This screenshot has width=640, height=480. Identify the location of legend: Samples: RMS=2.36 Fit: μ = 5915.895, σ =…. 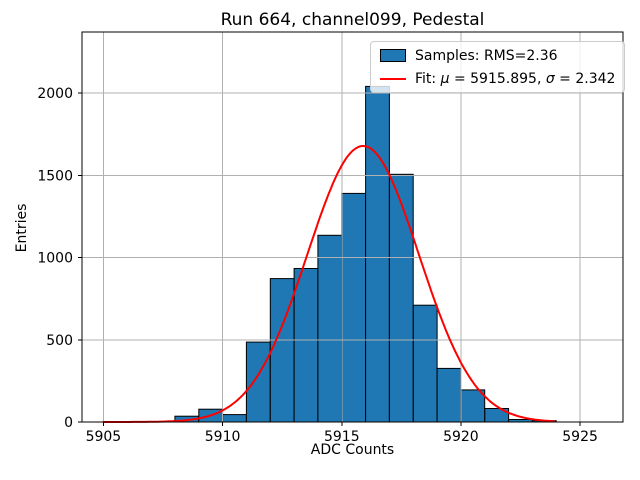
(498, 67).